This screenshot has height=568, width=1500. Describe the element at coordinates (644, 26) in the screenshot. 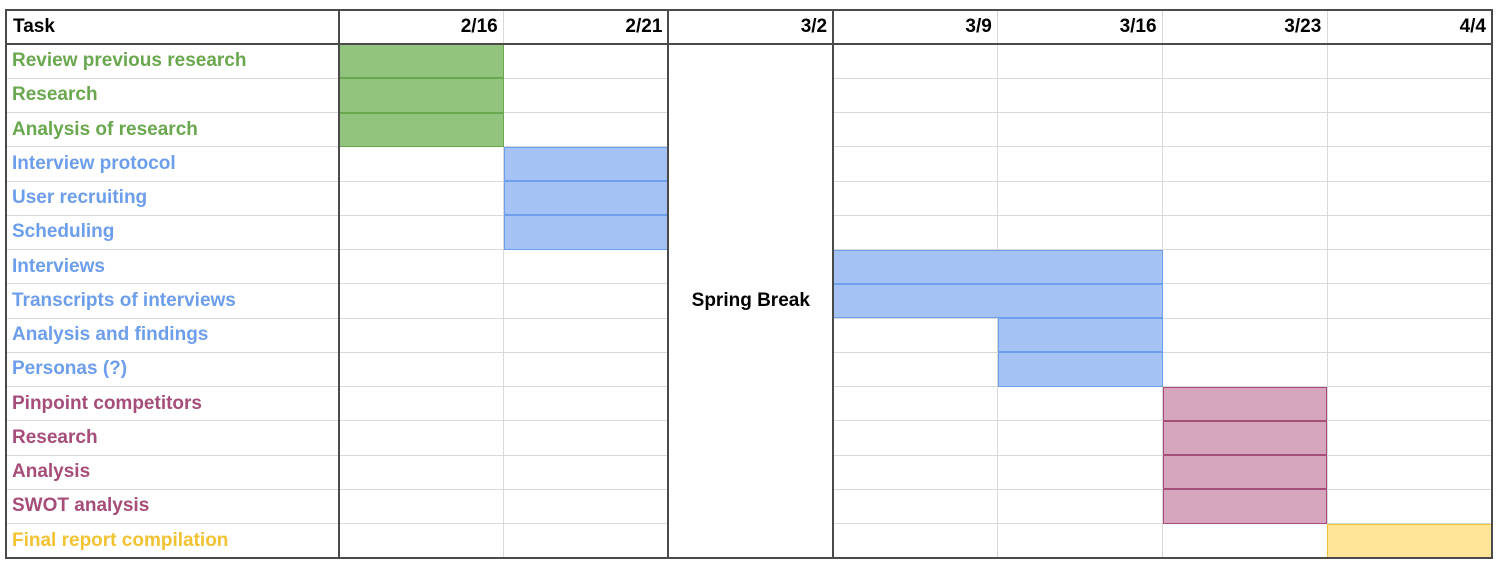

I see `header-date: 2/21` at that location.